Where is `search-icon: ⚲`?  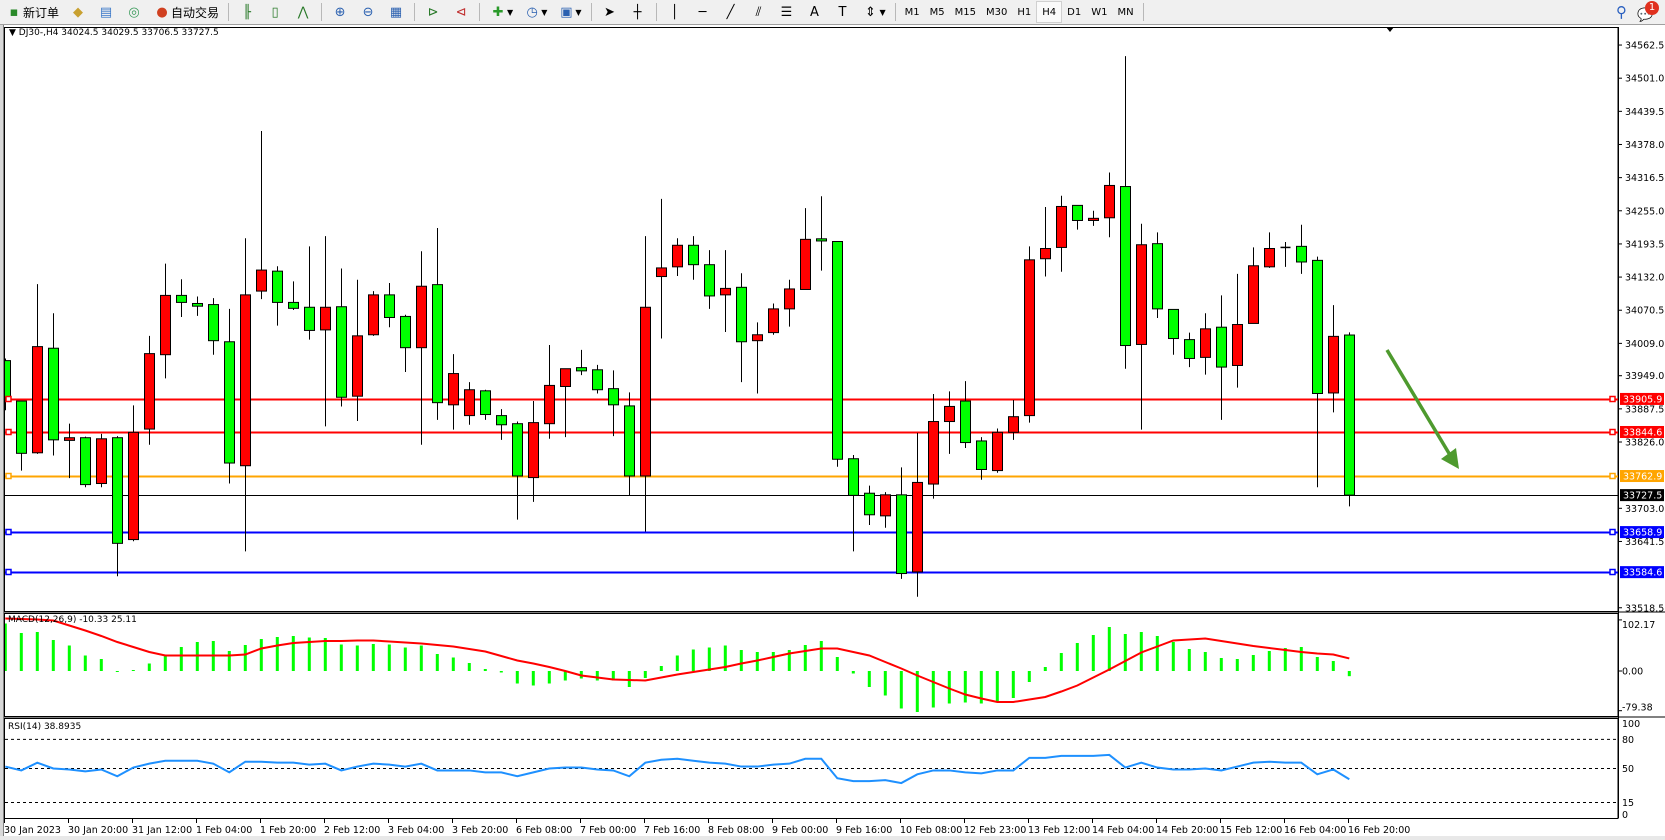
search-icon: ⚲ is located at coordinates (1621, 12).